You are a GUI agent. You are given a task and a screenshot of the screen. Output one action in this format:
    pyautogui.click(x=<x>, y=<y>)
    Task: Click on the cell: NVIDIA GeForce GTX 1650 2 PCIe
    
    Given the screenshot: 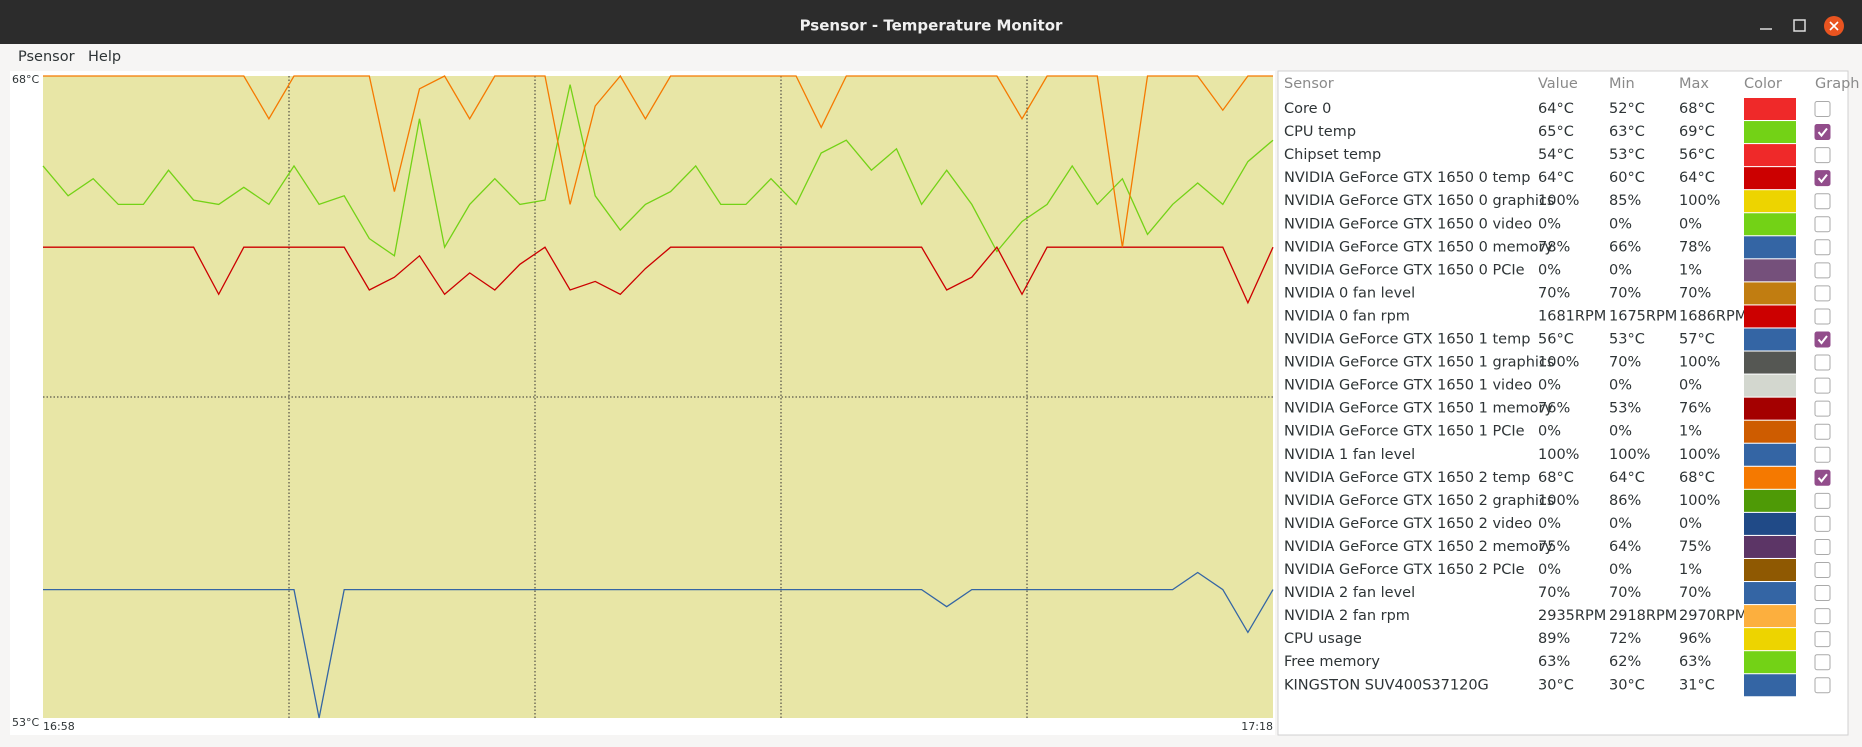 What is the action you would take?
    pyautogui.click(x=1404, y=570)
    